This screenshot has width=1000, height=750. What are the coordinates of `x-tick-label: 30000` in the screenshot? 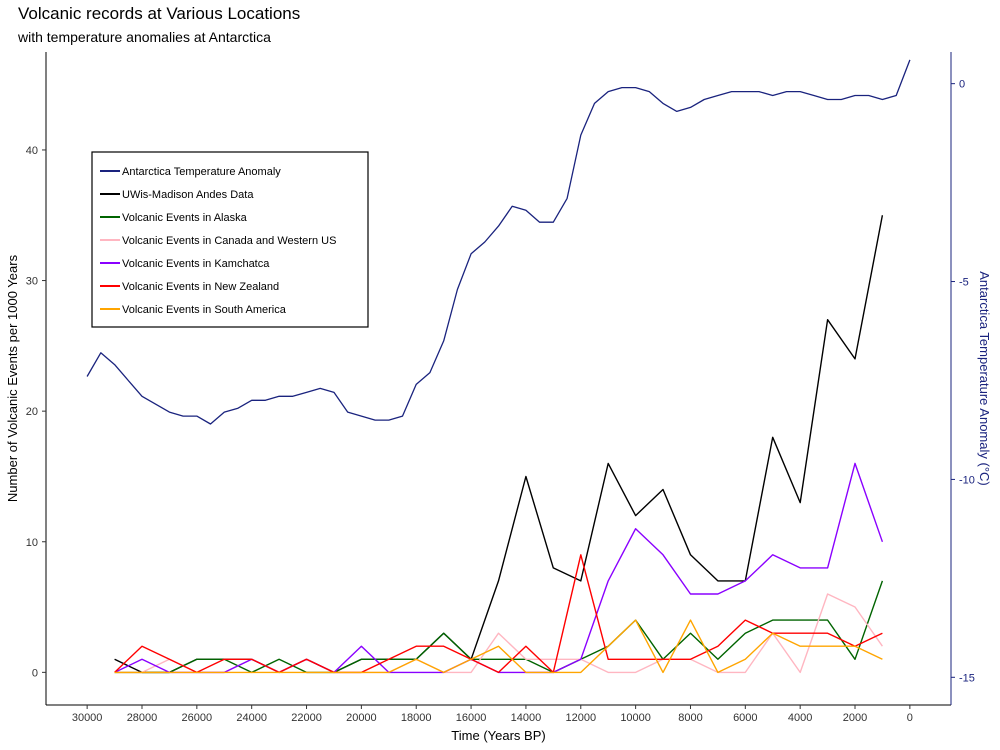 It's located at (87, 718).